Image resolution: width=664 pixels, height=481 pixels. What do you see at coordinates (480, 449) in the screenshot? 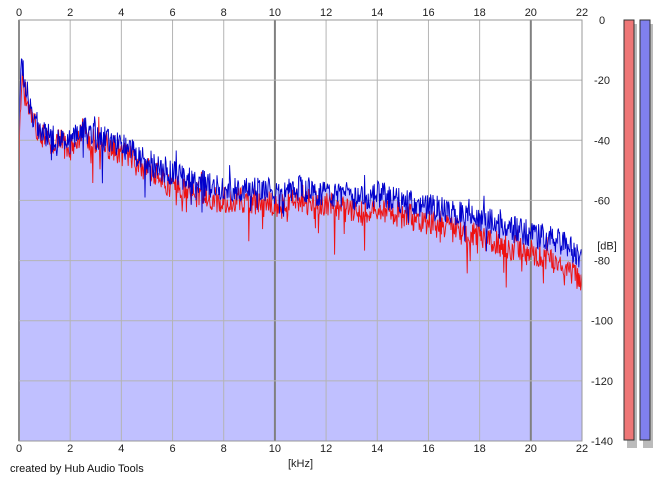
I see `x-tick-label-bottom: 18` at bounding box center [480, 449].